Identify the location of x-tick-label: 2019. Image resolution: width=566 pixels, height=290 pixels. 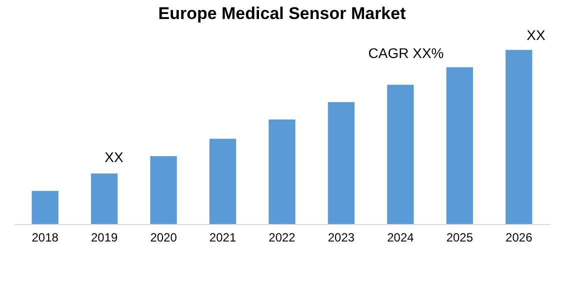
(104, 237).